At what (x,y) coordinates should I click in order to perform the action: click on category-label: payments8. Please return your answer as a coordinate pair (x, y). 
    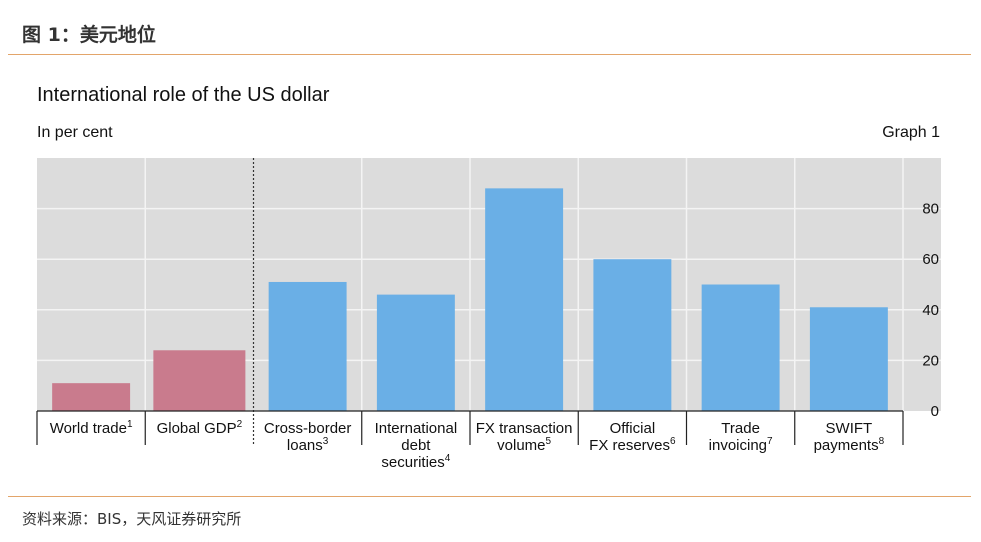
    Looking at the image, I should click on (849, 445).